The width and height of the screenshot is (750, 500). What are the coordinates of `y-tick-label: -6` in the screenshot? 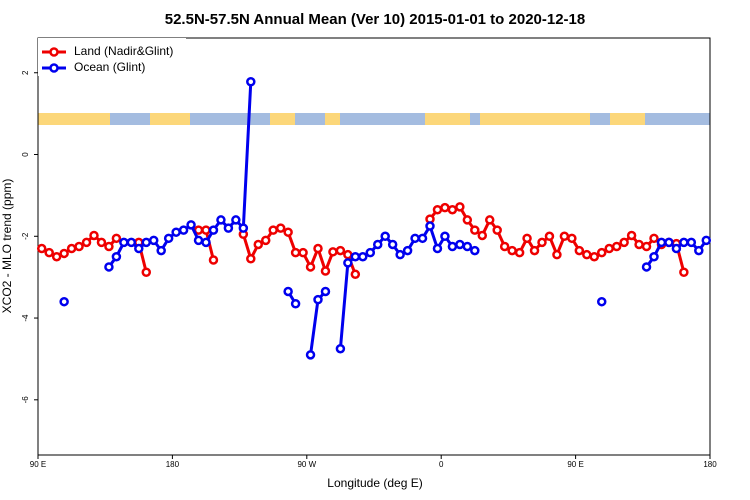 It's located at (25, 400).